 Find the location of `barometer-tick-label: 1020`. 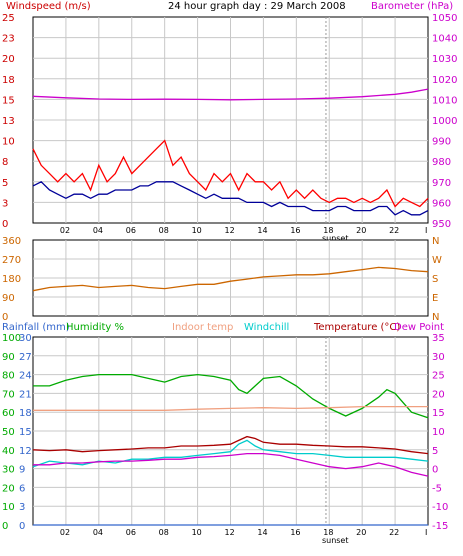

barometer-tick-label: 1020 is located at coordinates (444, 80).